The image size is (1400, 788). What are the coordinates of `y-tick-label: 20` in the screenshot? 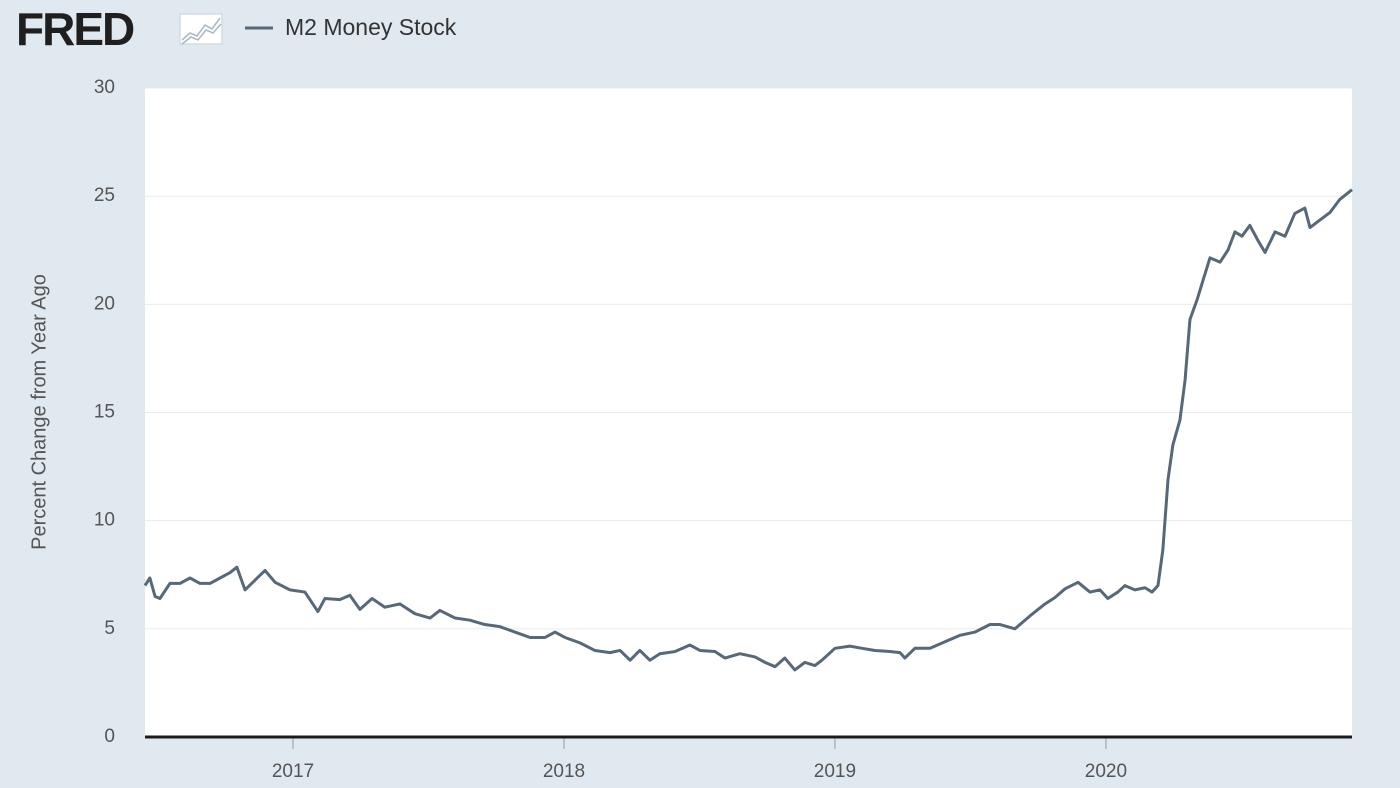 It's located at (104, 303).